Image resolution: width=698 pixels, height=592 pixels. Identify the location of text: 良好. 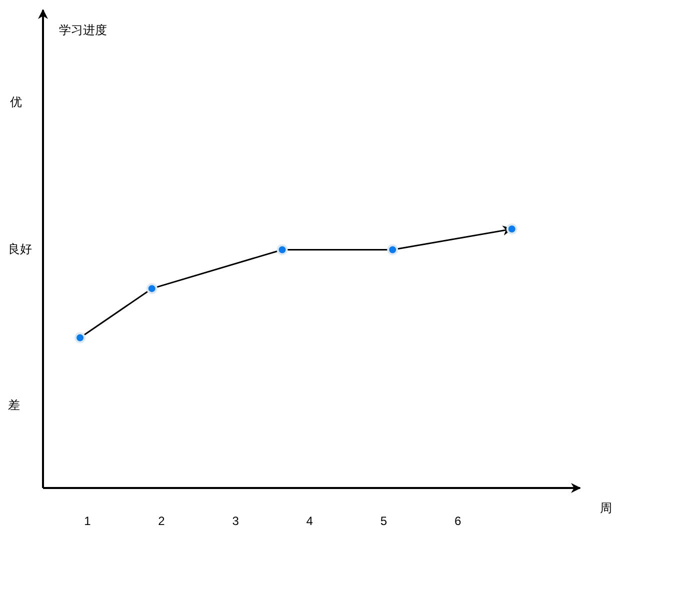
(20, 249).